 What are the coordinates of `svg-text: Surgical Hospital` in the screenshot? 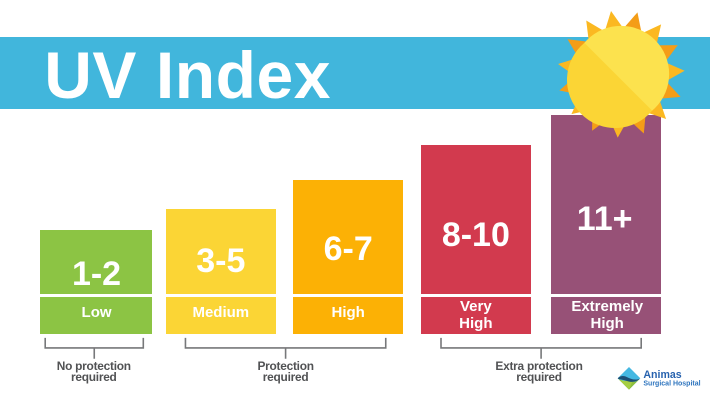 It's located at (671, 383).